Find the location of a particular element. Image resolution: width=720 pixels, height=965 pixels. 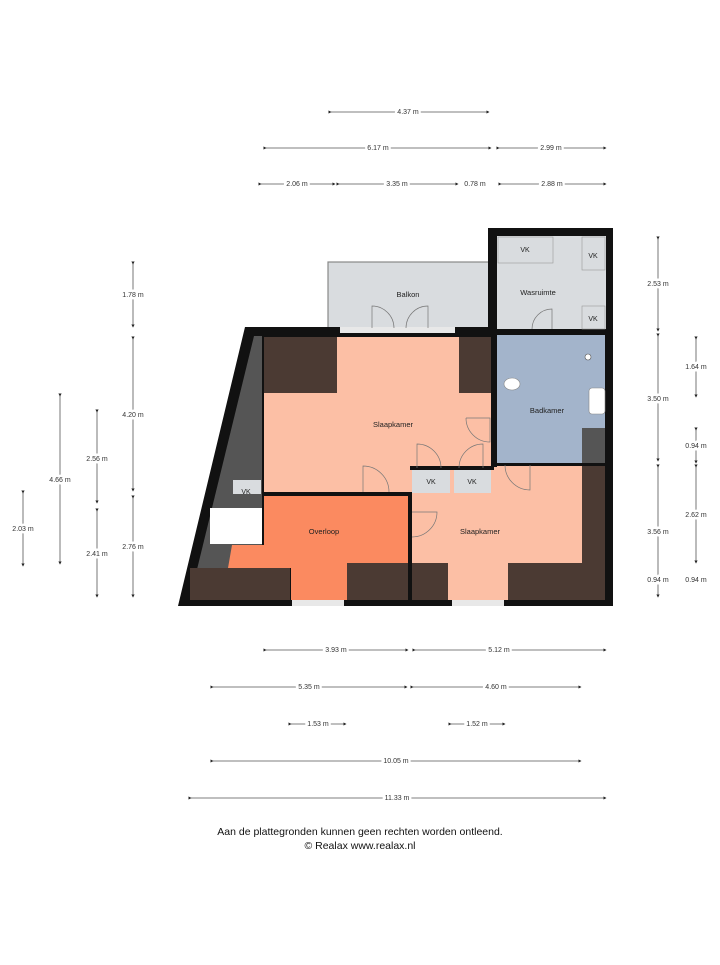

dim-label: 2.03 m is located at coordinates (23, 529).